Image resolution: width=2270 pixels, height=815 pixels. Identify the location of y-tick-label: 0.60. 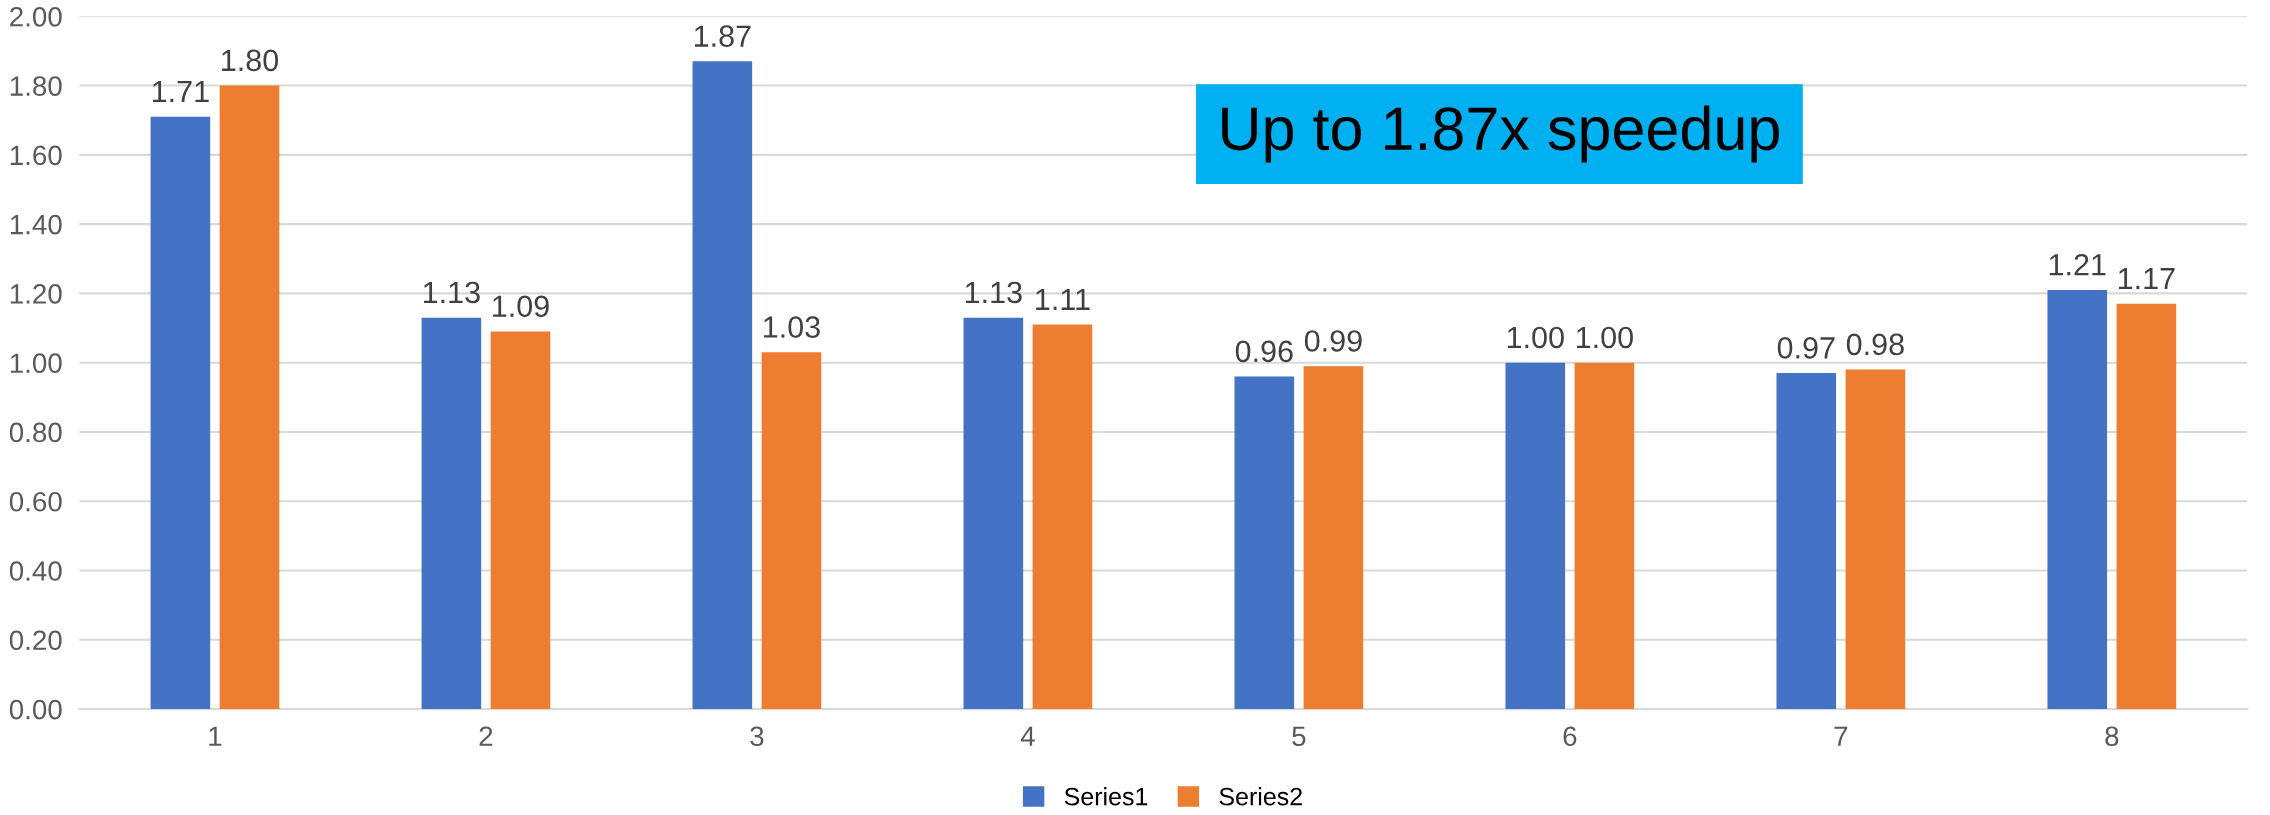
(35, 501).